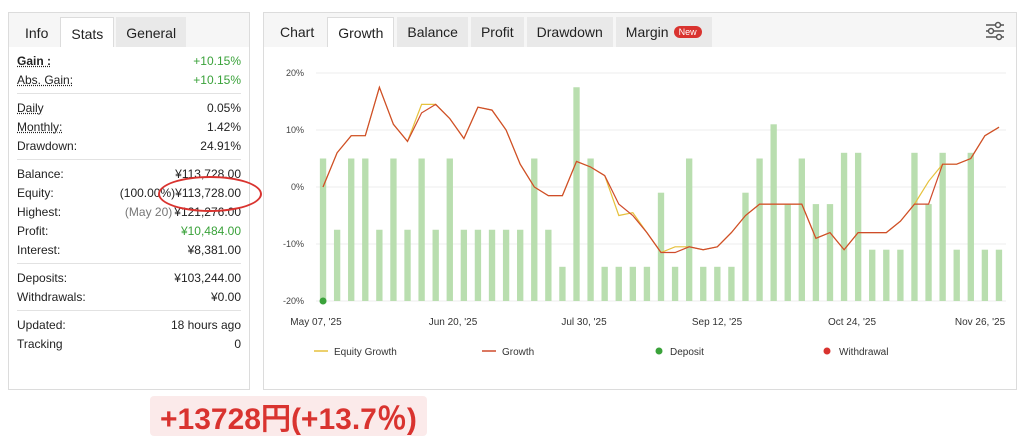  I want to click on stat-deposits: Deposits: ¥103,244.00, so click(129, 277).